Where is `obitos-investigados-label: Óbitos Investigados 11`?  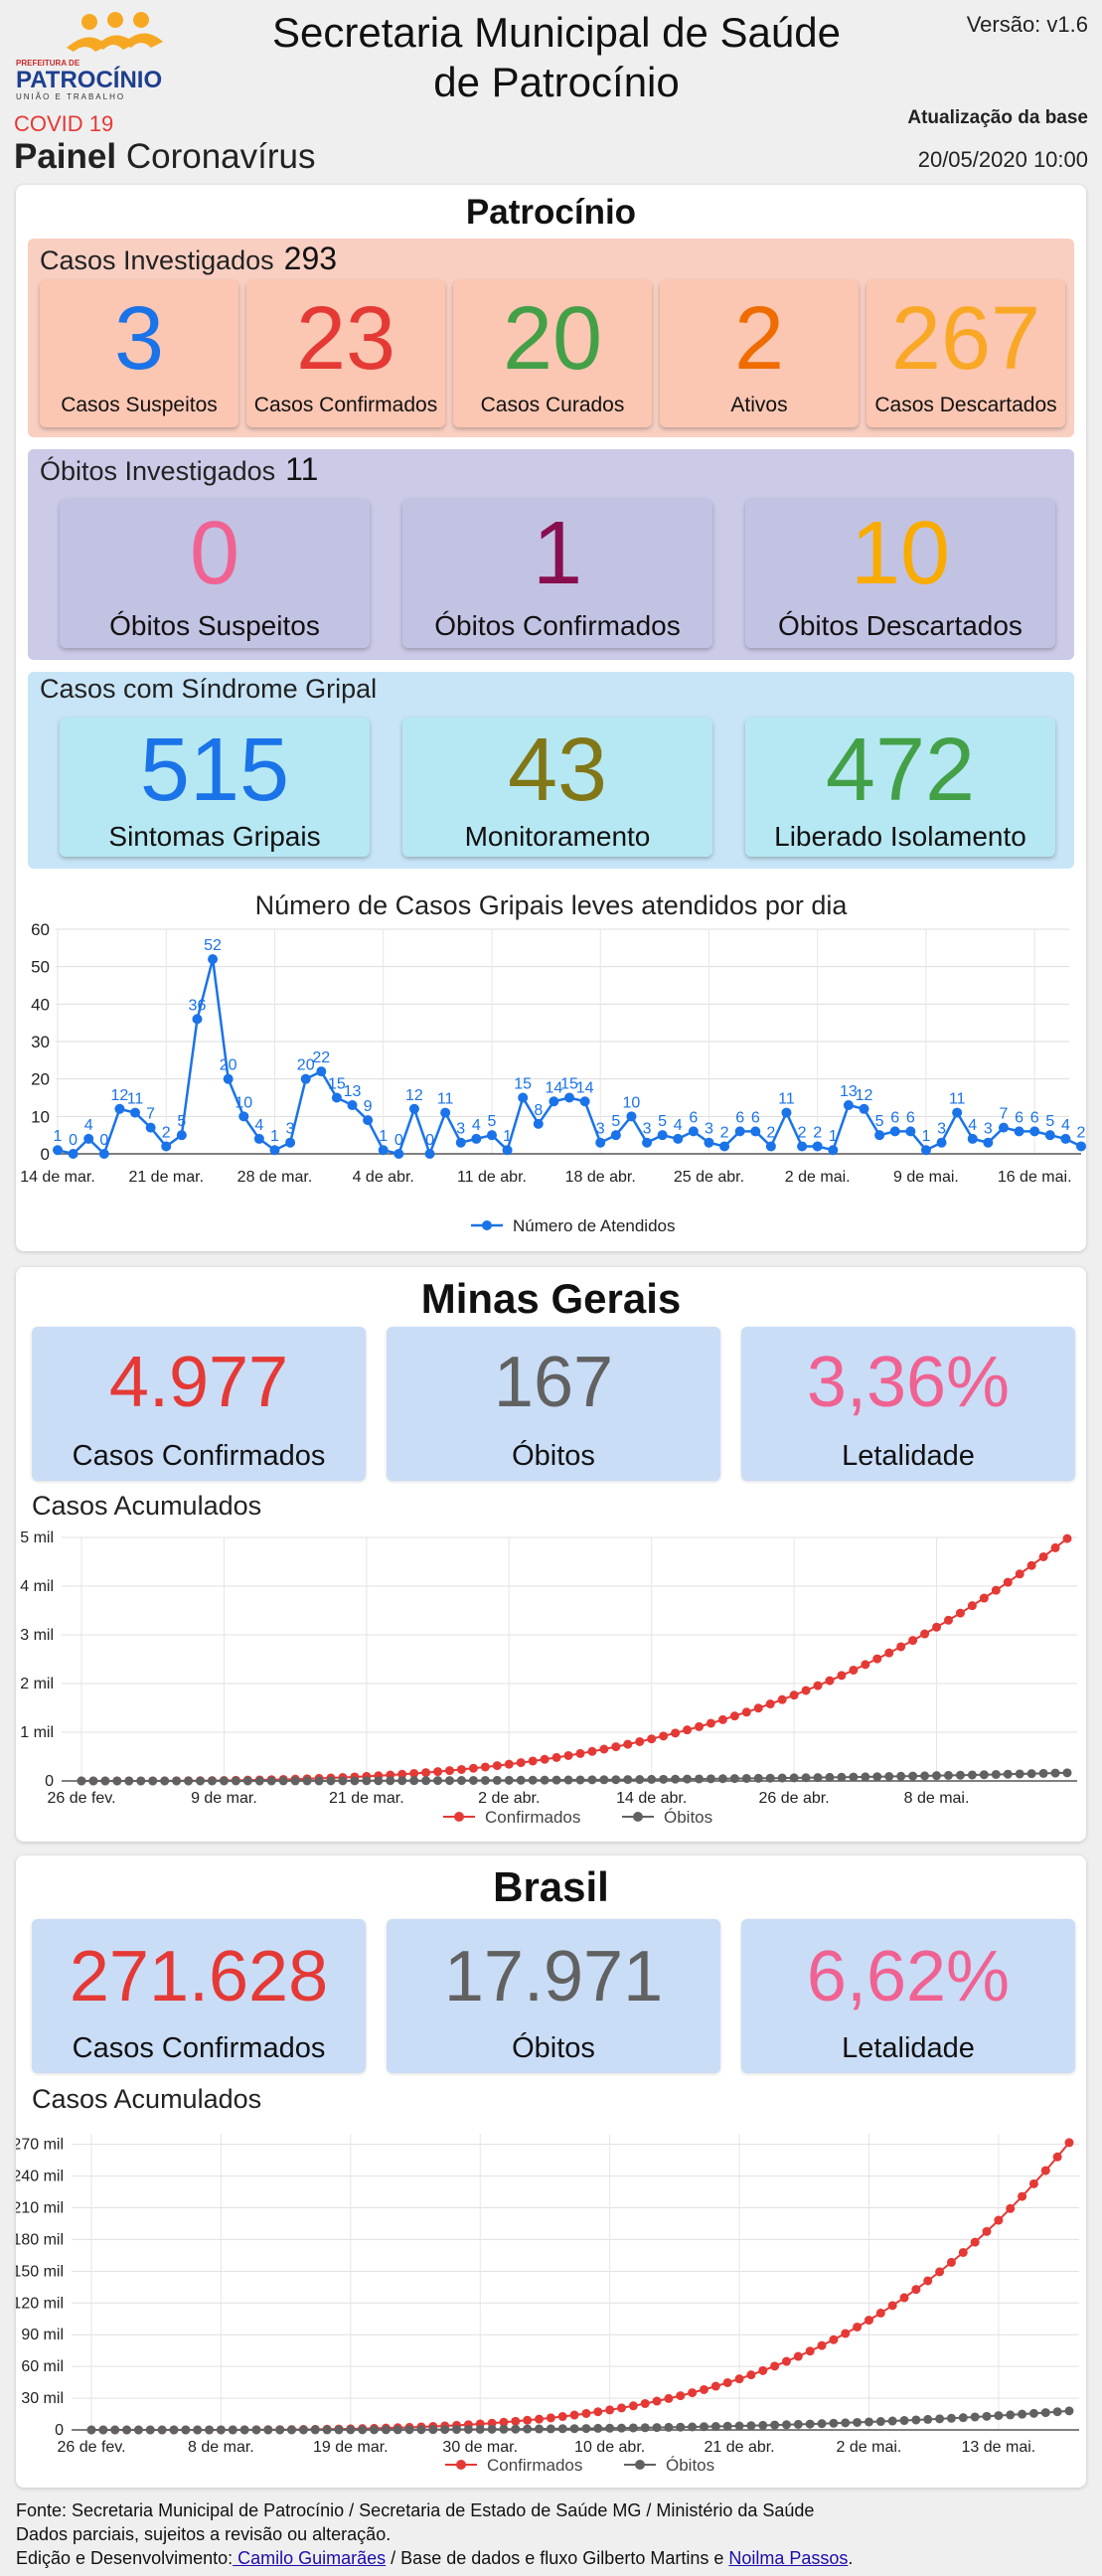
obitos-investigados-label: Óbitos Investigados 11 is located at coordinates (180, 469).